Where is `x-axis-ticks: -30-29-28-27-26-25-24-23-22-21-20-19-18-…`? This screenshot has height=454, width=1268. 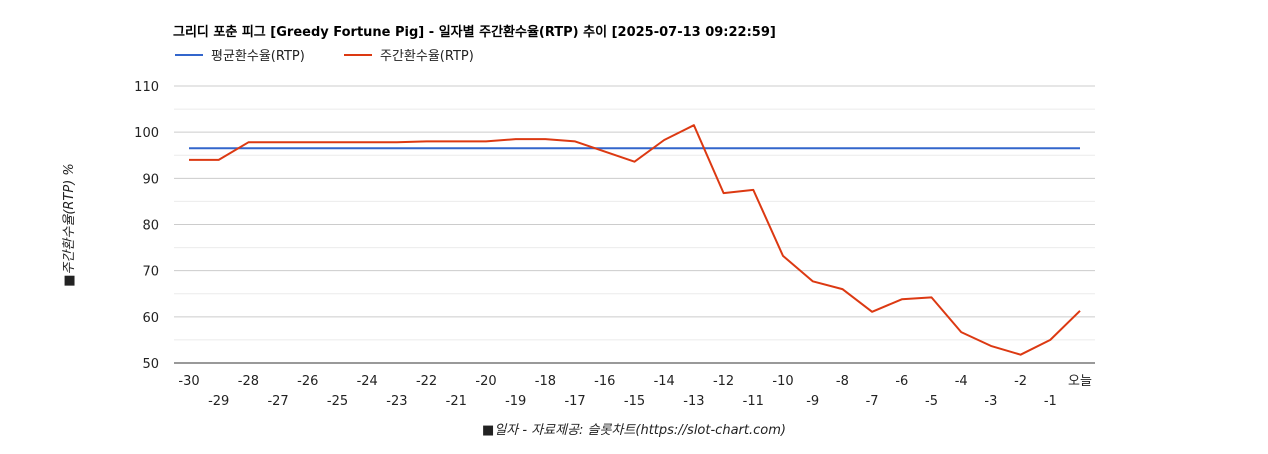
x-axis-ticks: -30-29-28-27-26-25-24-23-22-21-20-19-18-… is located at coordinates (635, 391).